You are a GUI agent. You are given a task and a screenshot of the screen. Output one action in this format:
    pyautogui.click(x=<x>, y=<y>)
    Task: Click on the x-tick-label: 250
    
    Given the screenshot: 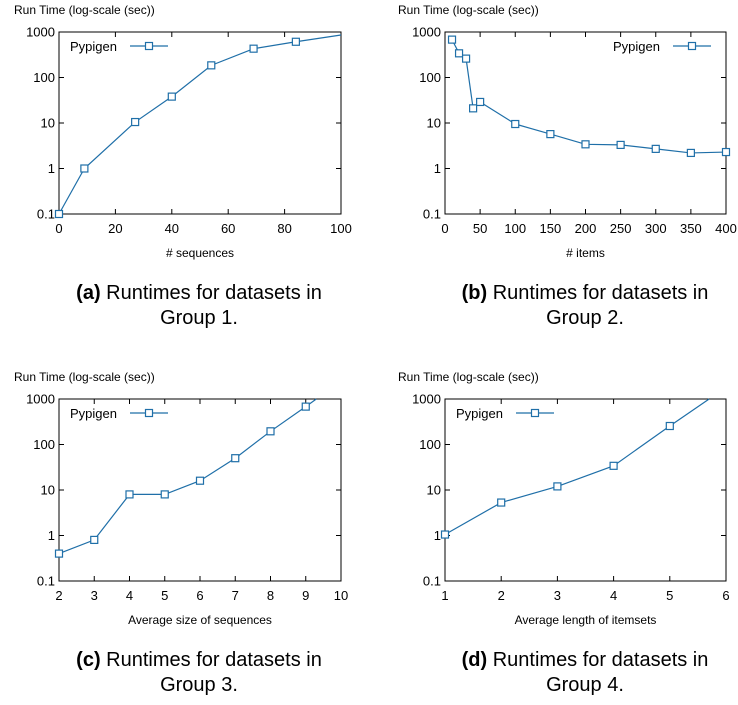 What is the action you would take?
    pyautogui.click(x=621, y=228)
    